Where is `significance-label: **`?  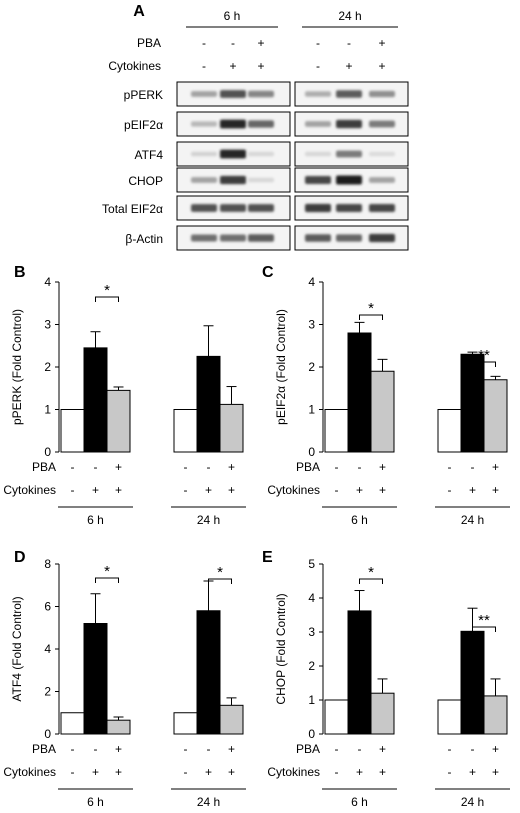 significance-label: ** is located at coordinates (484, 355).